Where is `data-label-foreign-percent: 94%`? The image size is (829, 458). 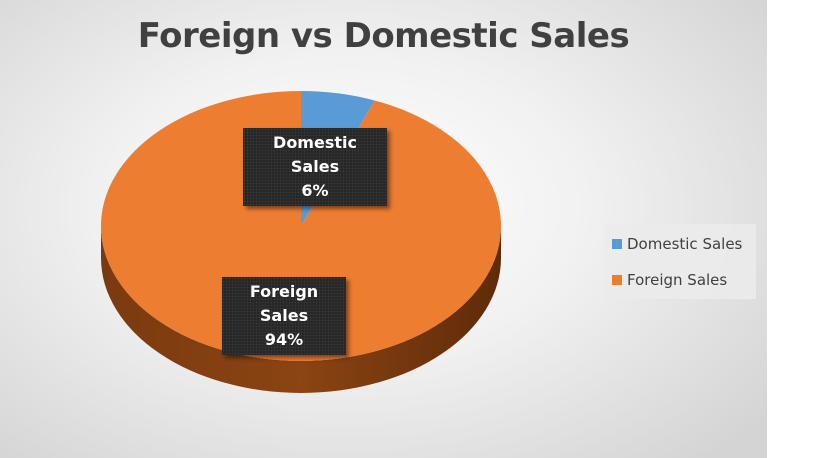
data-label-foreign-percent: 94% is located at coordinates (284, 339).